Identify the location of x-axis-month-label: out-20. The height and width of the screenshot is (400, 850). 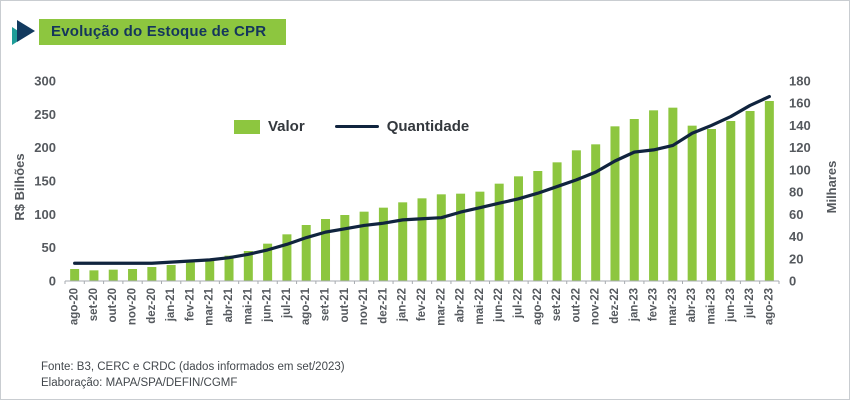
(113, 305).